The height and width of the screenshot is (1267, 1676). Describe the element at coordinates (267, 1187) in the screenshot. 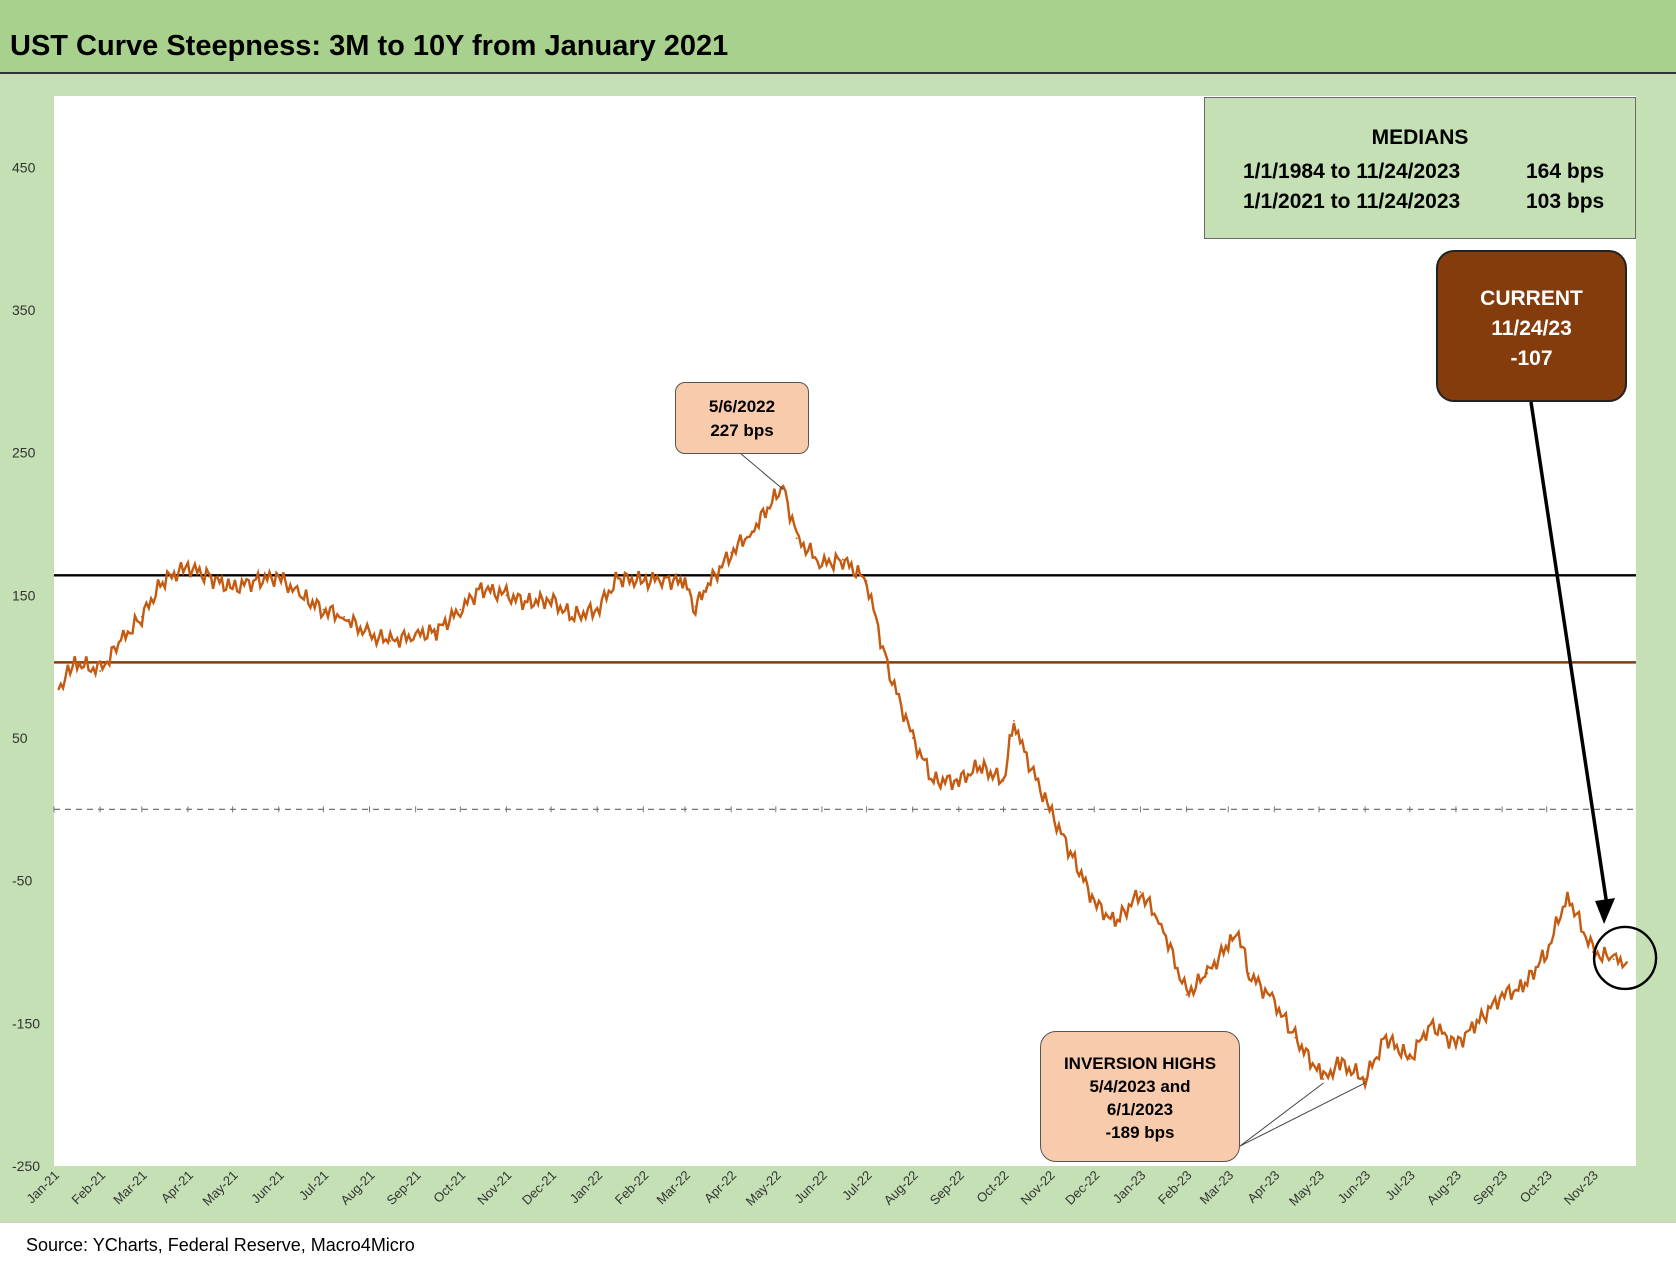

I see `x-tick-label: Jun-21` at that location.